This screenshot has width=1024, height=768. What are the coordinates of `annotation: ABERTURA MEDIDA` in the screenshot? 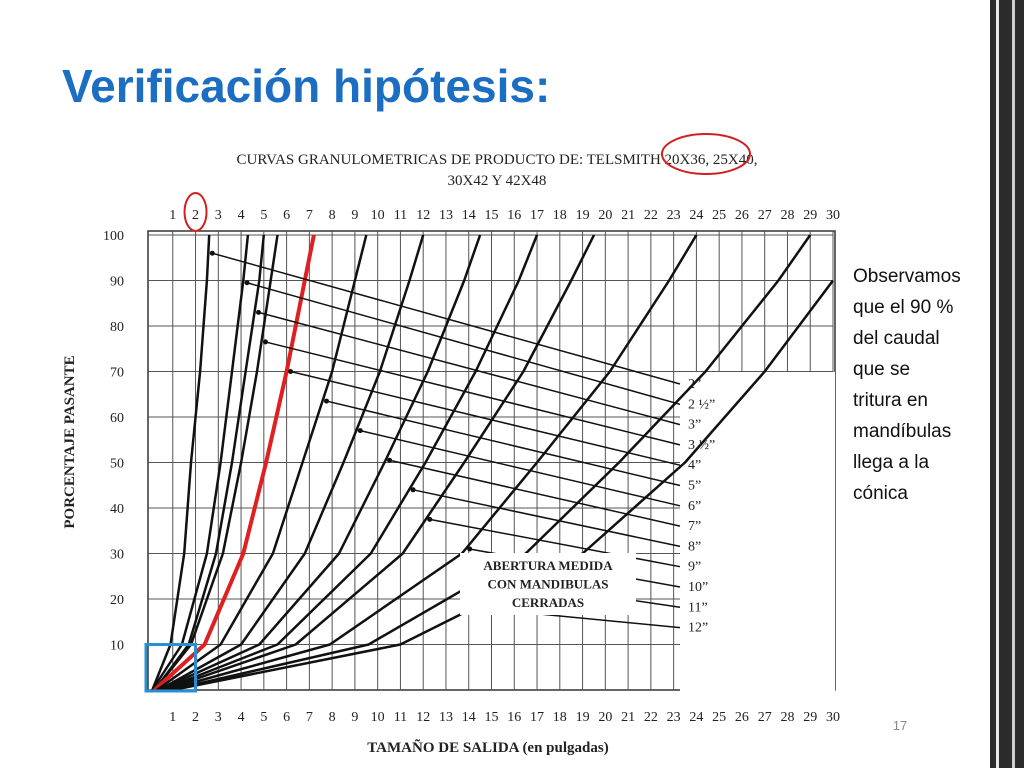 It's located at (548, 565).